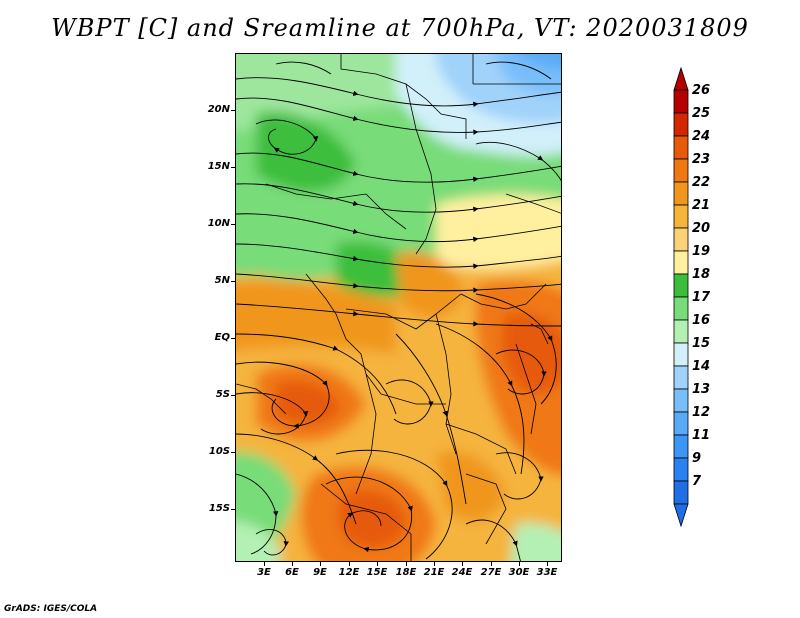 The width and height of the screenshot is (800, 618). Describe the element at coordinates (222, 280) in the screenshot. I see `lat-label: 5N` at that location.